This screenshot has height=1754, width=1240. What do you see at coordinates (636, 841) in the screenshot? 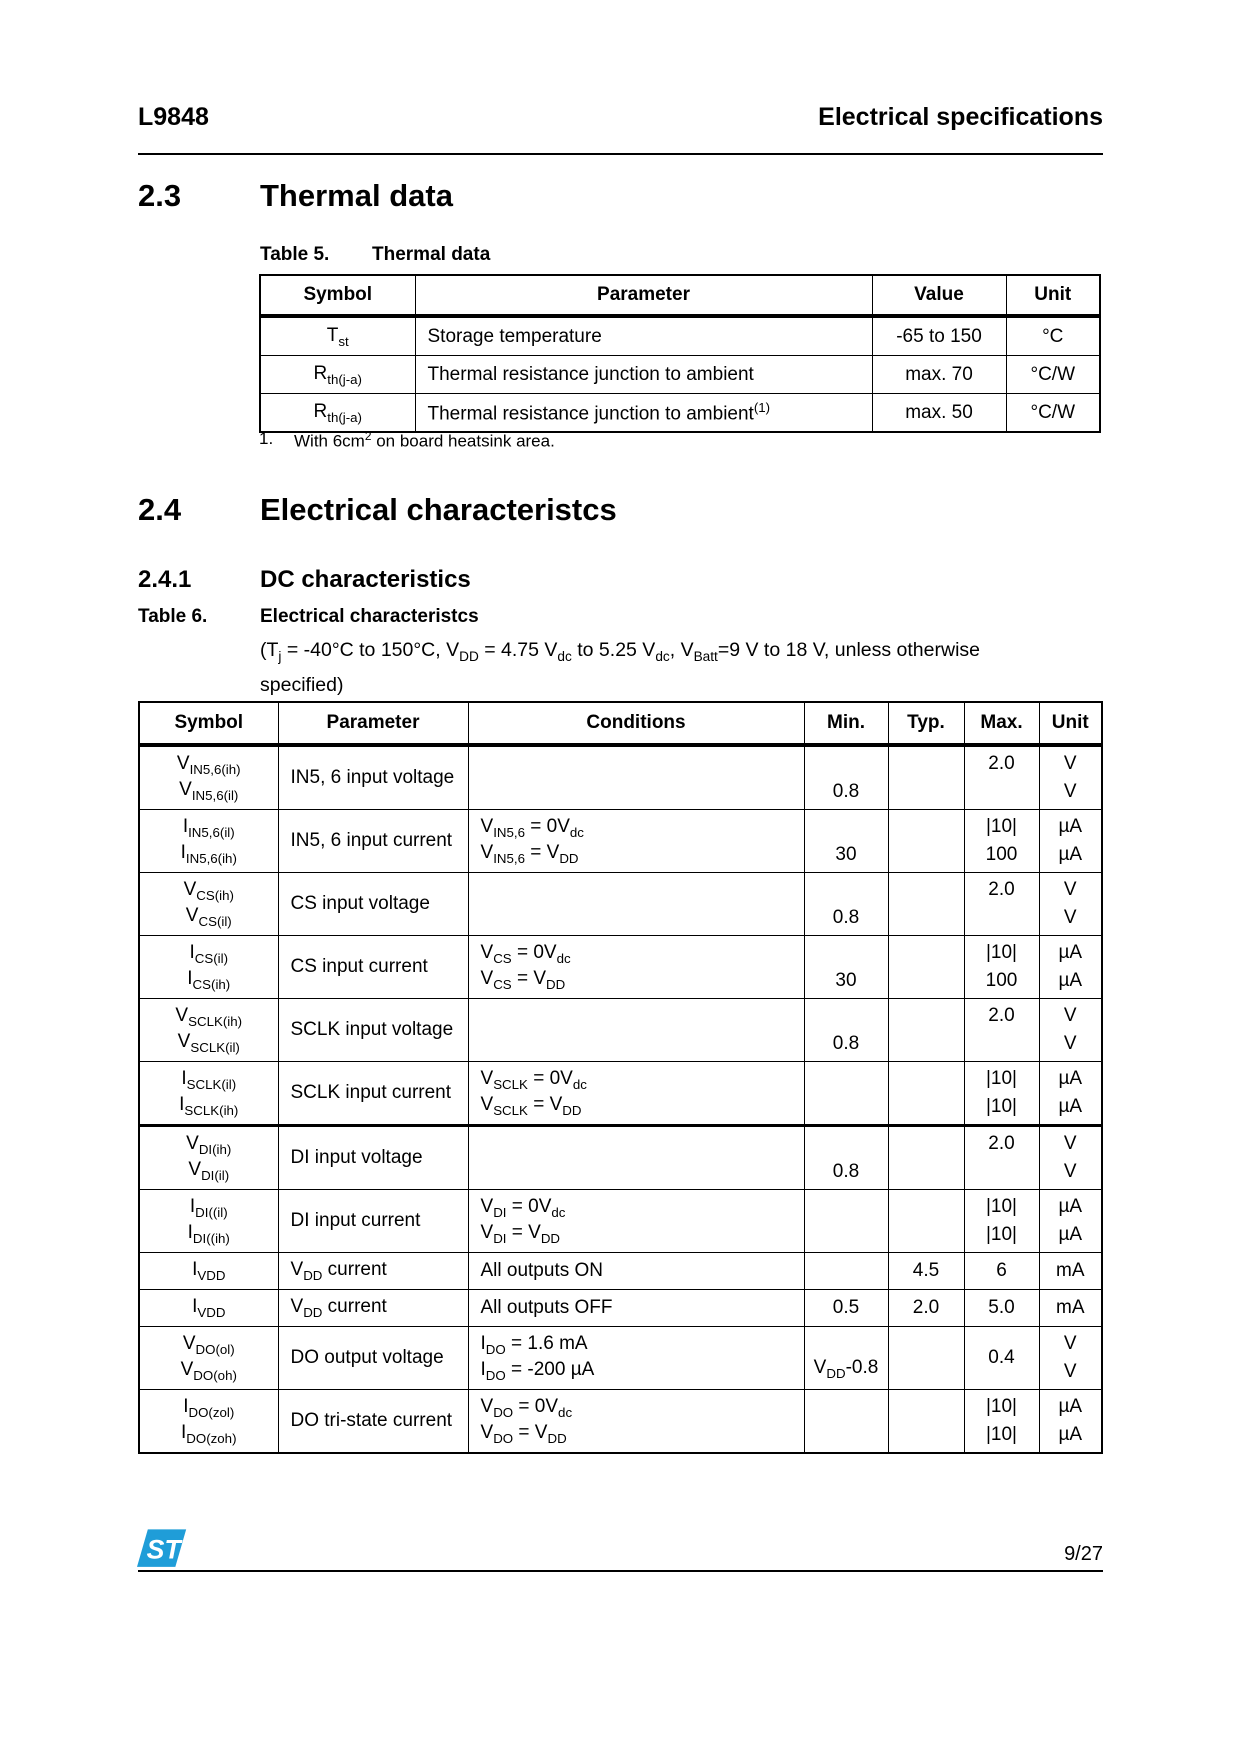
I see `cell-conditions: VIN5,6 = 0Vdc VIN5,6 = VDD` at bounding box center [636, 841].